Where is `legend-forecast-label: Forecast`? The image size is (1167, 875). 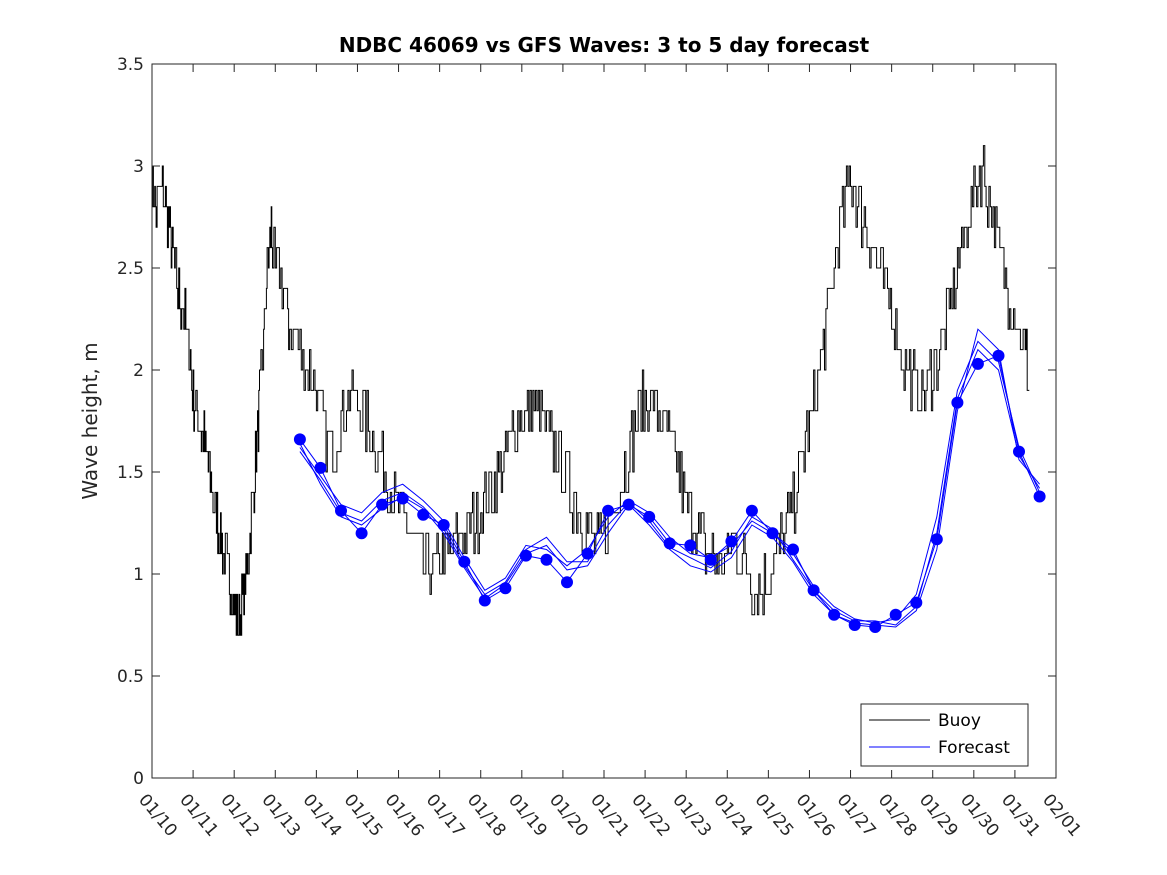
legend-forecast-label: Forecast is located at coordinates (974, 748).